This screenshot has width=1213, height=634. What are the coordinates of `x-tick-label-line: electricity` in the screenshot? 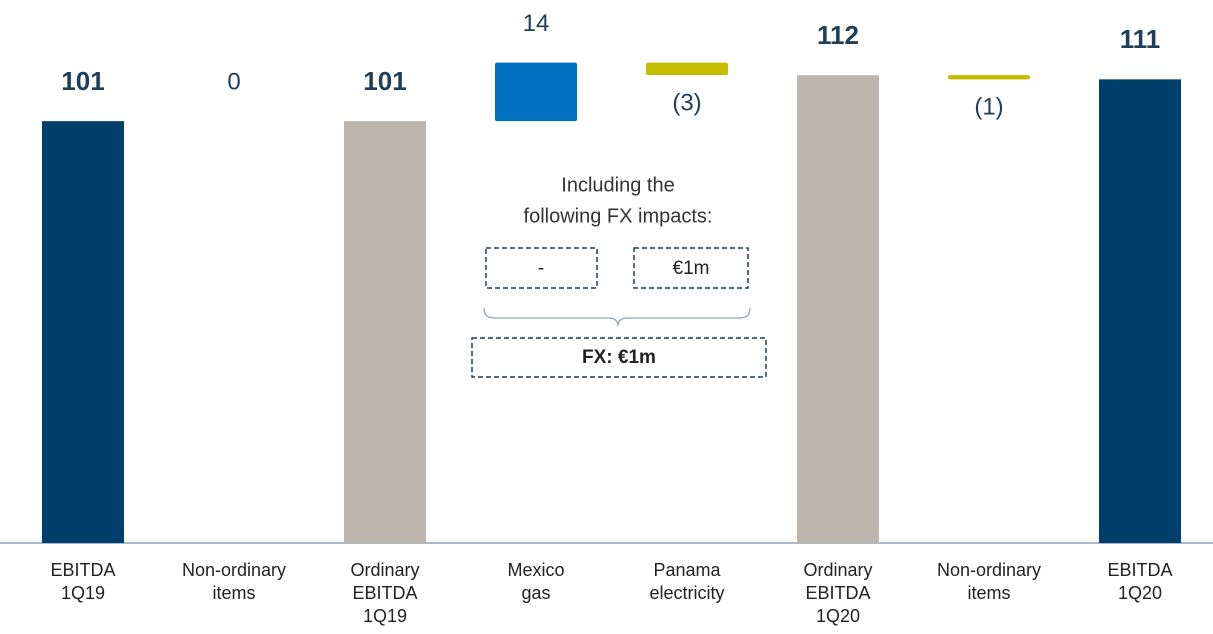 It's located at (686, 593).